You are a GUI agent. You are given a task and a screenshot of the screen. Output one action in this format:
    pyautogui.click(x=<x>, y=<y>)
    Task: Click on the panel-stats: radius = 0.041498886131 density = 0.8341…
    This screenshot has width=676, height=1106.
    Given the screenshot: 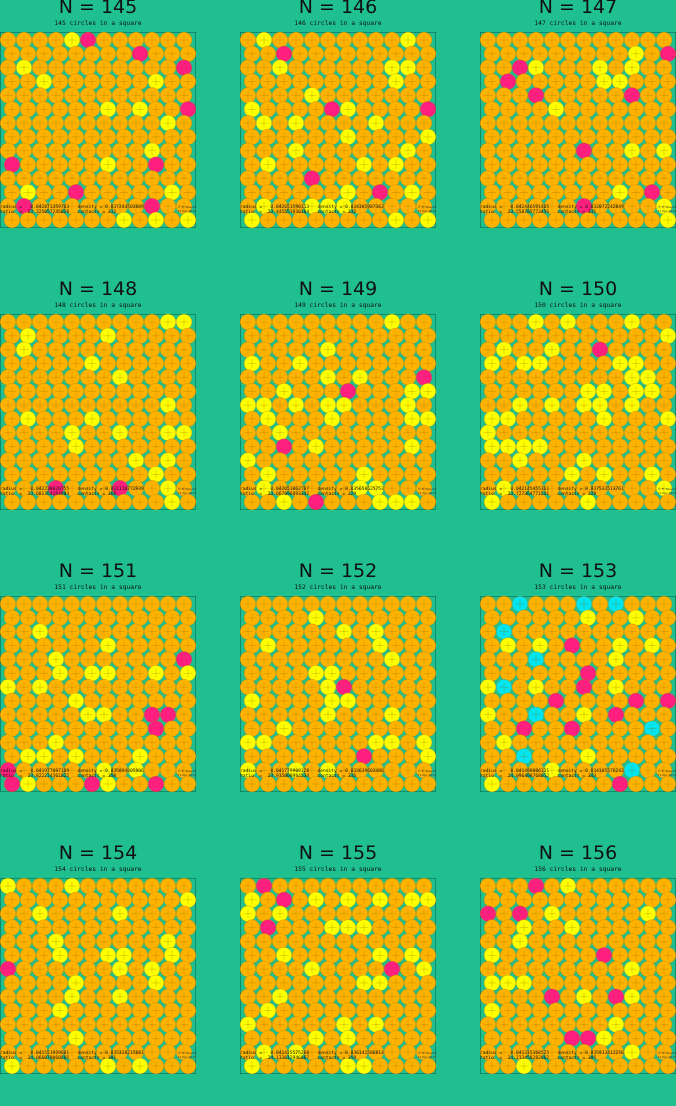 What is the action you would take?
    pyautogui.click(x=578, y=774)
    